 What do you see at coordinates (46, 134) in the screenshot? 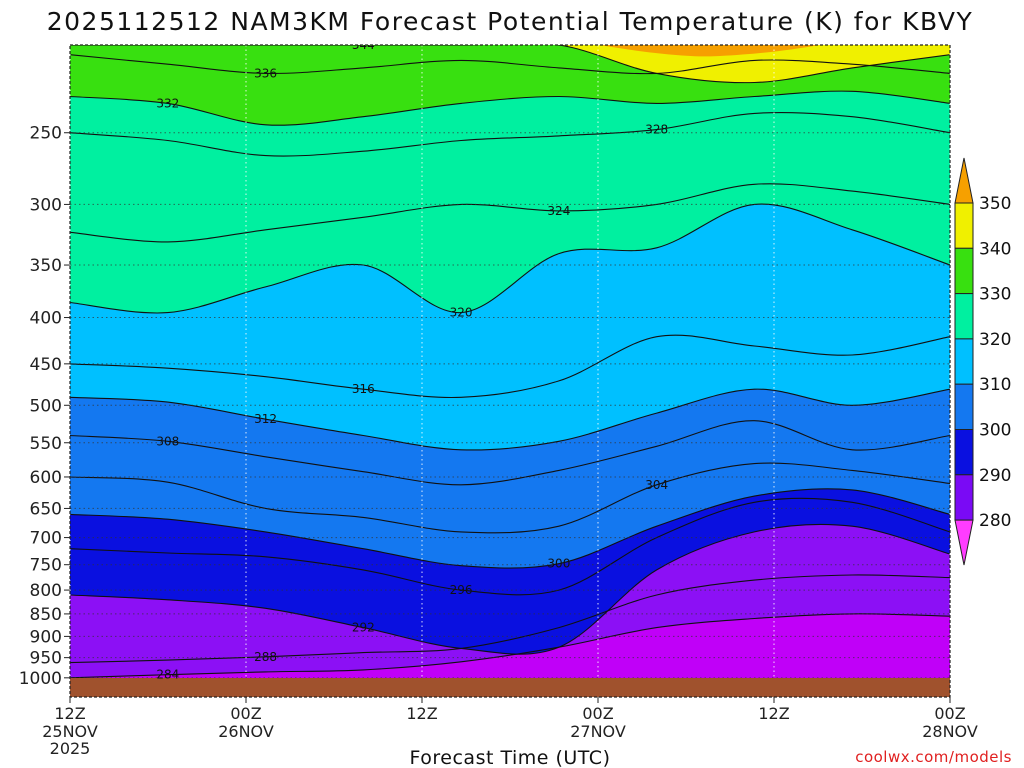
I see `y-tick-label: 250` at bounding box center [46, 134].